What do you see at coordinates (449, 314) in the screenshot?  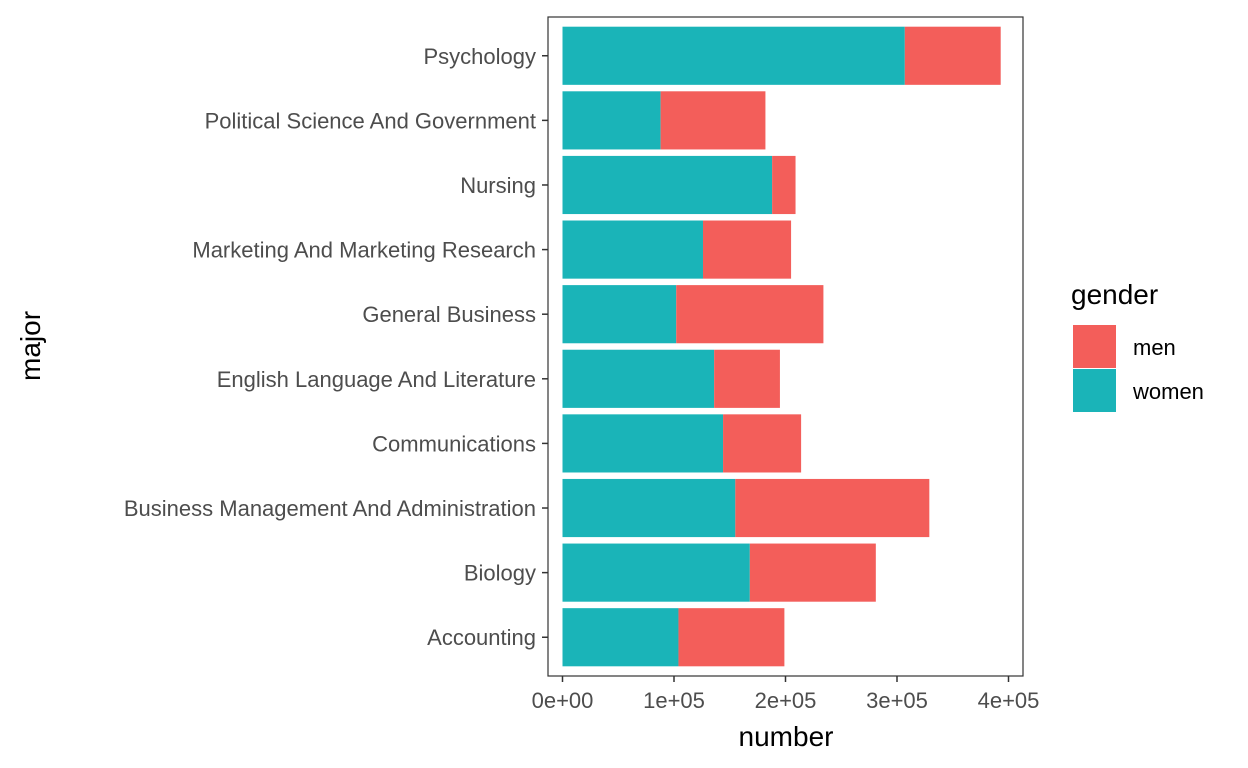 I see `y-tick-label: General Business` at bounding box center [449, 314].